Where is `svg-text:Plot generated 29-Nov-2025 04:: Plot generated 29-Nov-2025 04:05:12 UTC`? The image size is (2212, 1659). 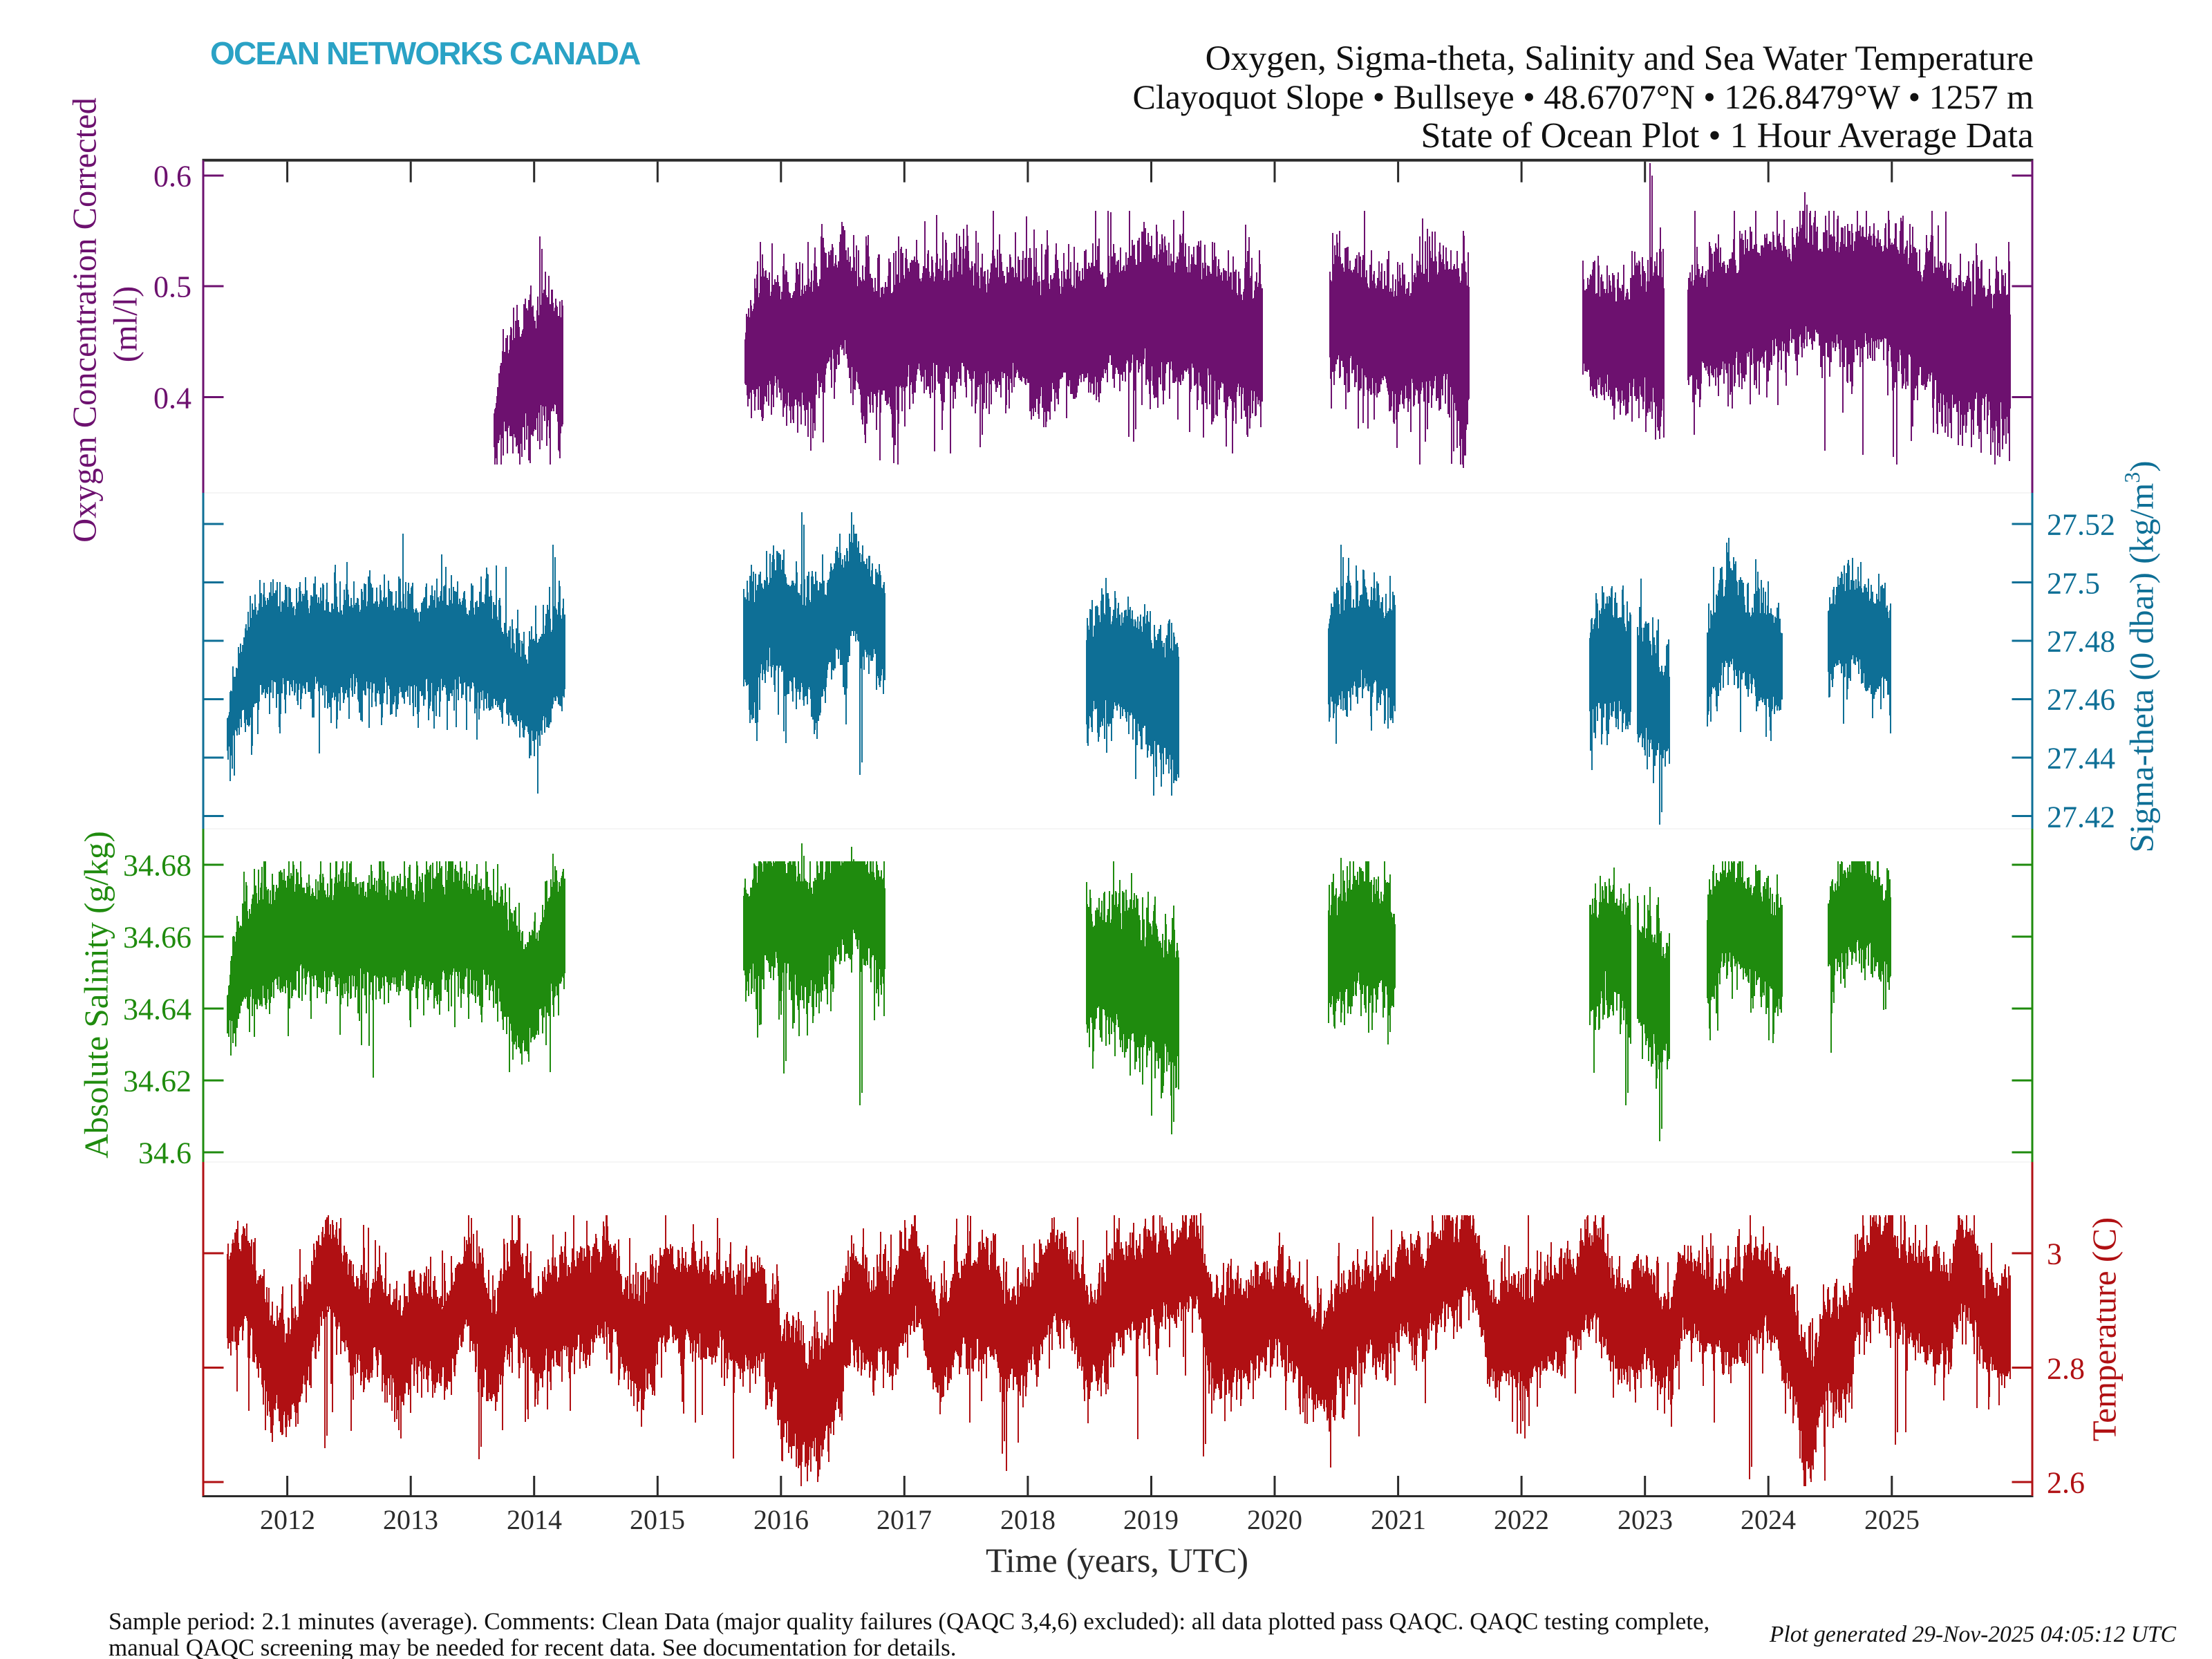
svg-text:Plot generated 29-Nov-2025 04:: Plot generated 29-Nov-2025 04:05:12 UTC is located at coordinates (1973, 1634).